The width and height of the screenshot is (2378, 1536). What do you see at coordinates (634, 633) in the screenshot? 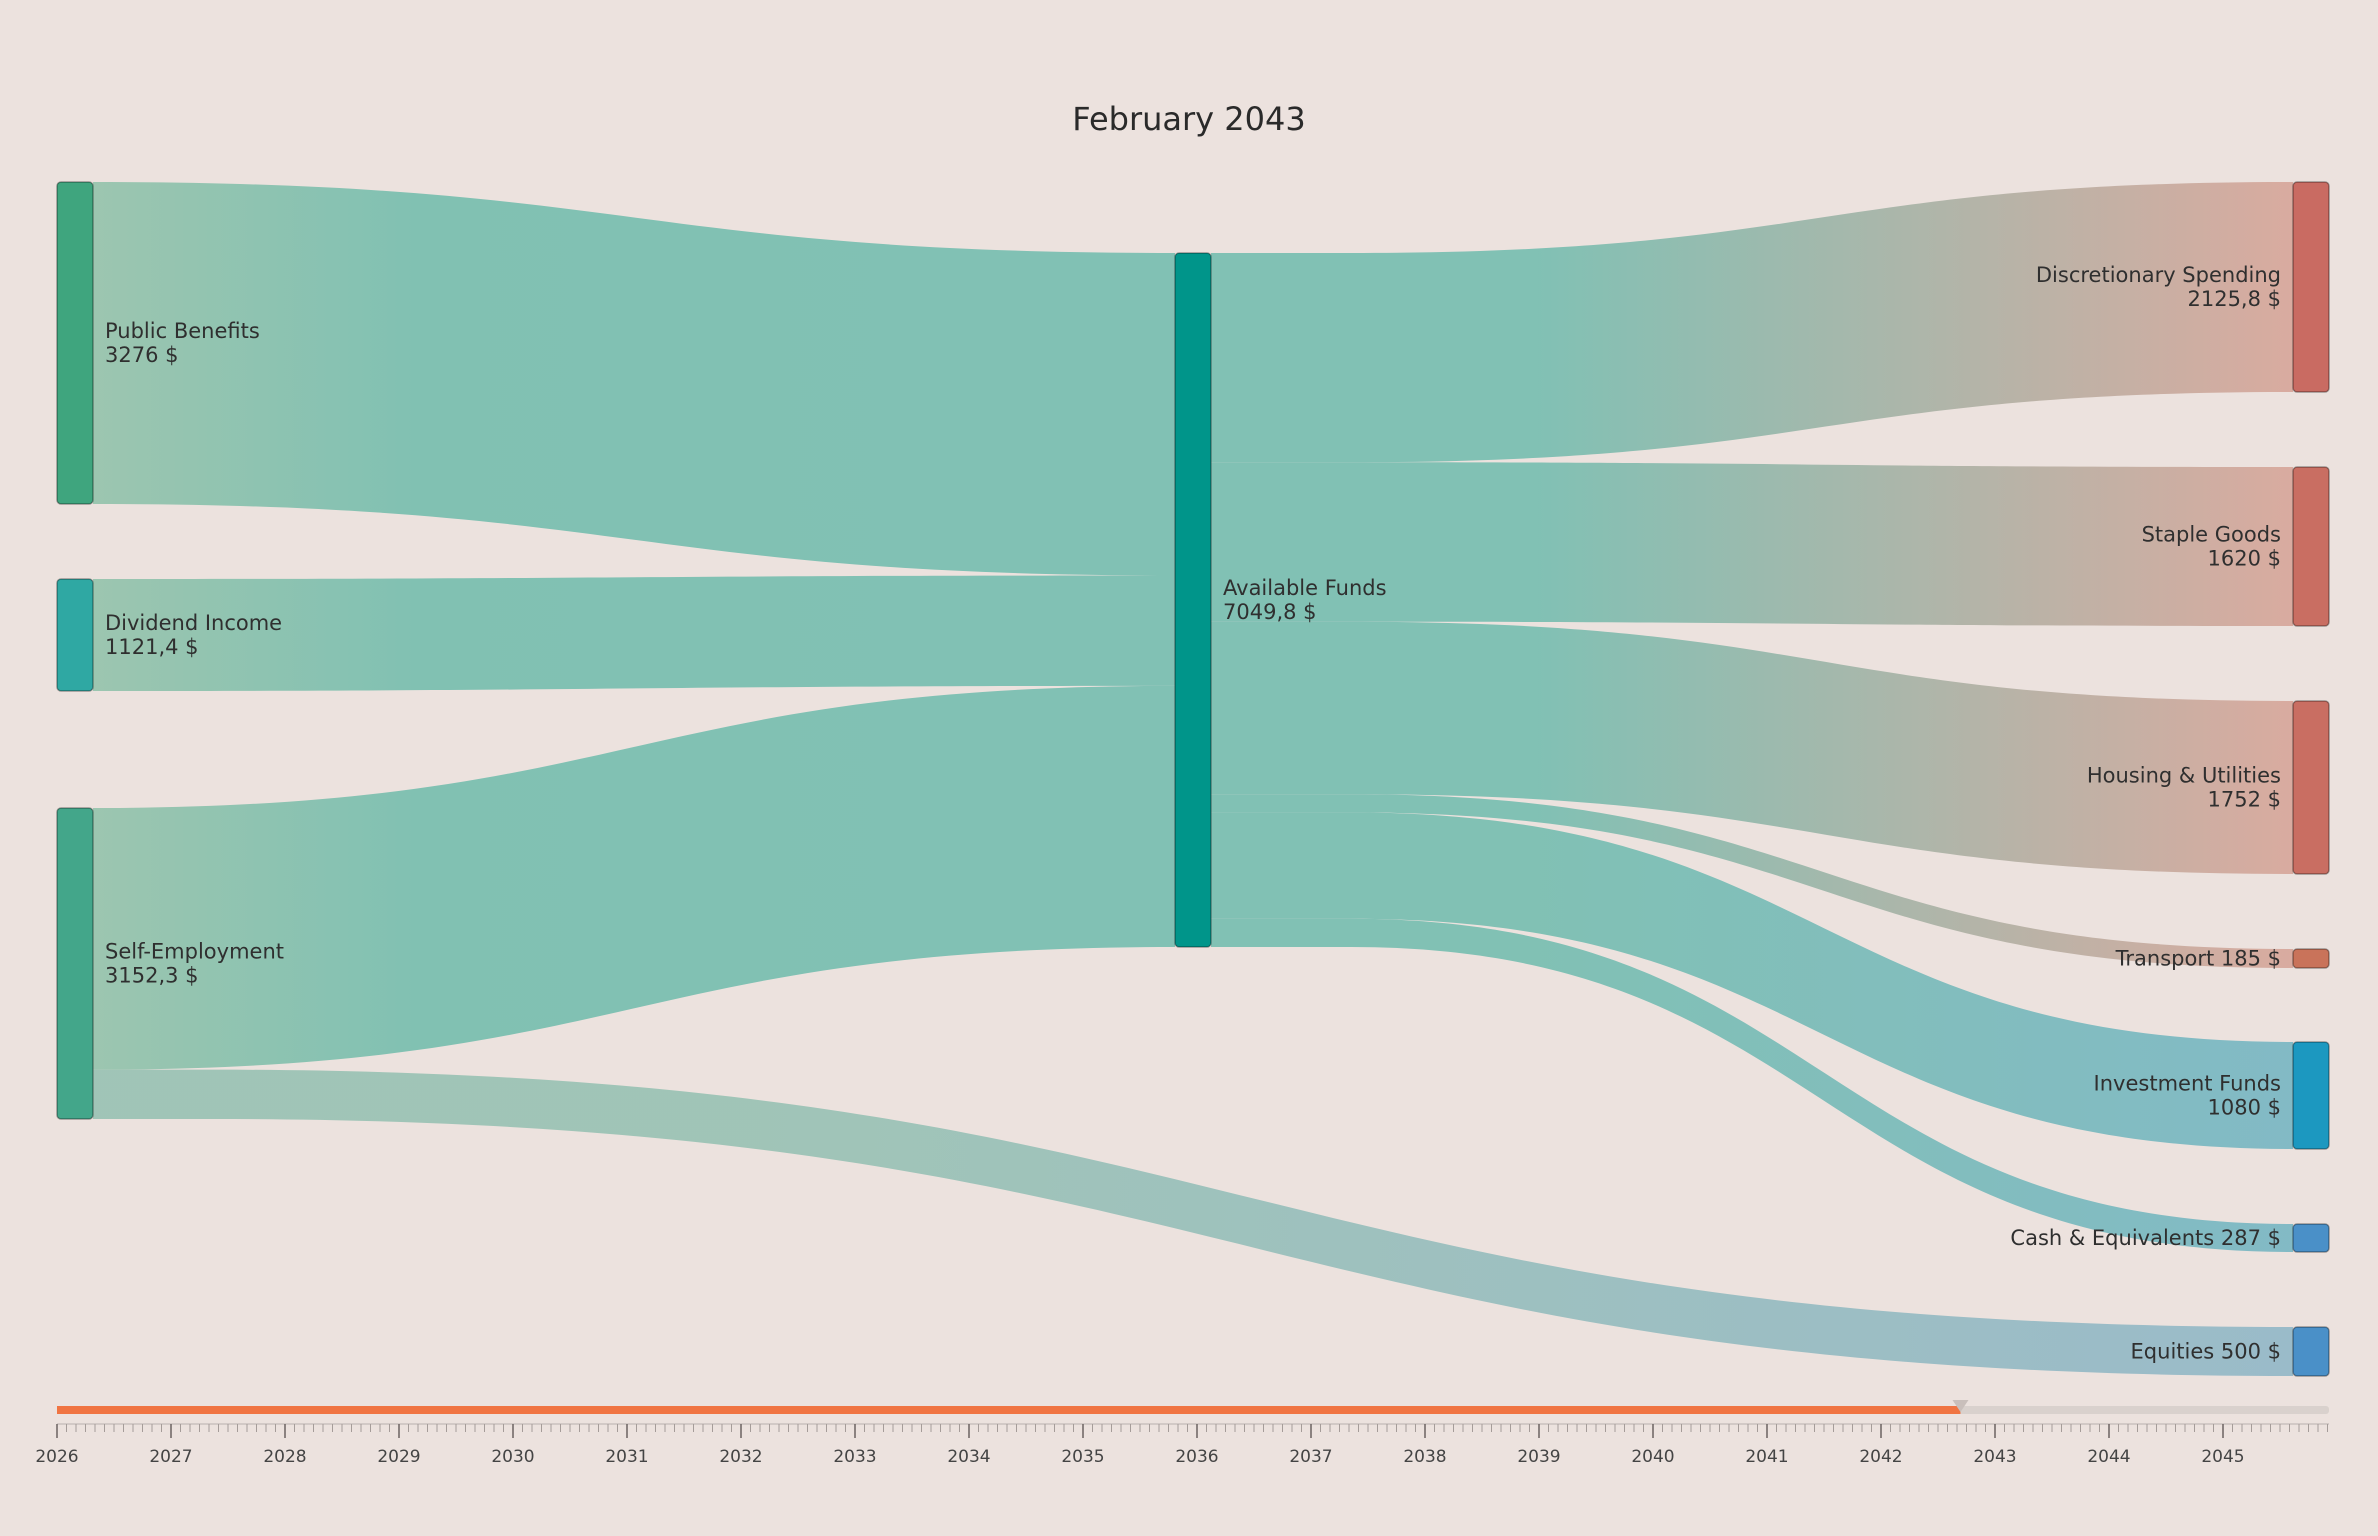
I see `flow-dividend-income-to-available-funds` at bounding box center [634, 633].